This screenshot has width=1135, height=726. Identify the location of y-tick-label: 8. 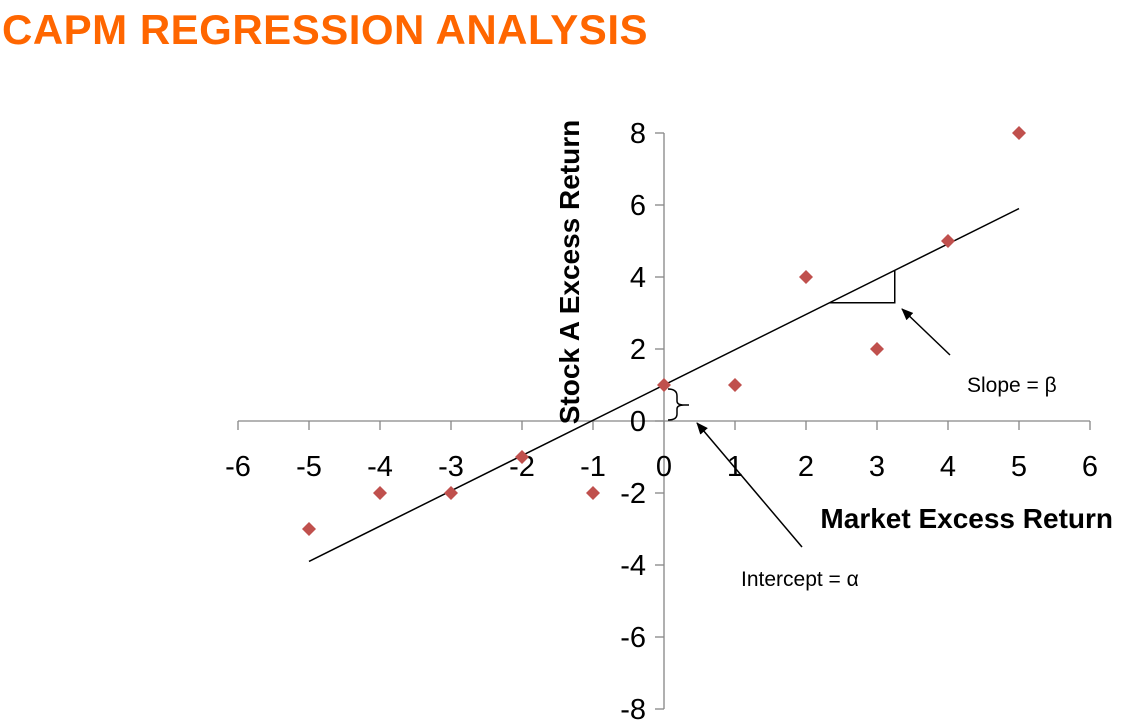
(638, 134).